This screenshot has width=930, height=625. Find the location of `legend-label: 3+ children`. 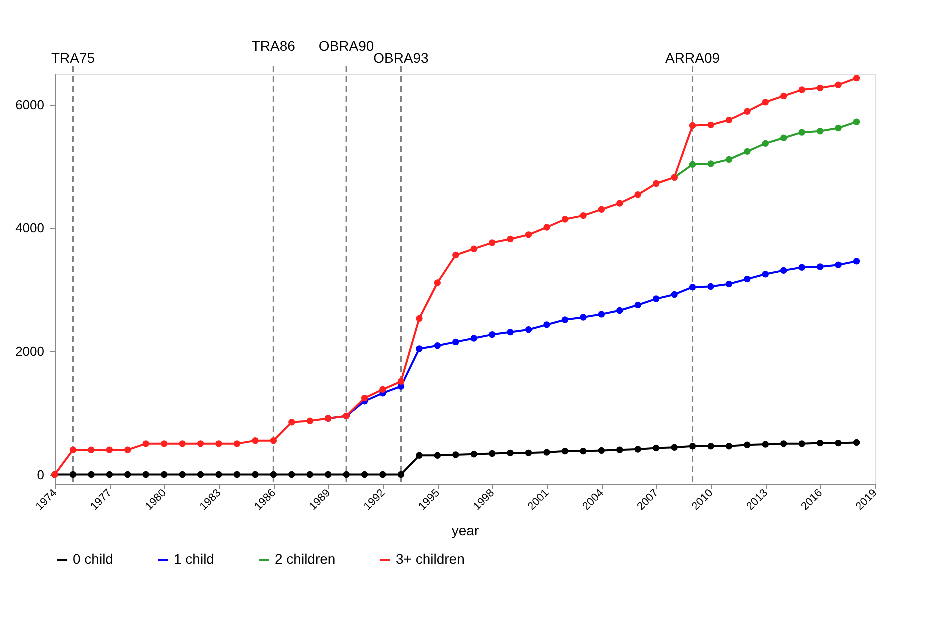

legend-label: 3+ children is located at coordinates (430, 559).